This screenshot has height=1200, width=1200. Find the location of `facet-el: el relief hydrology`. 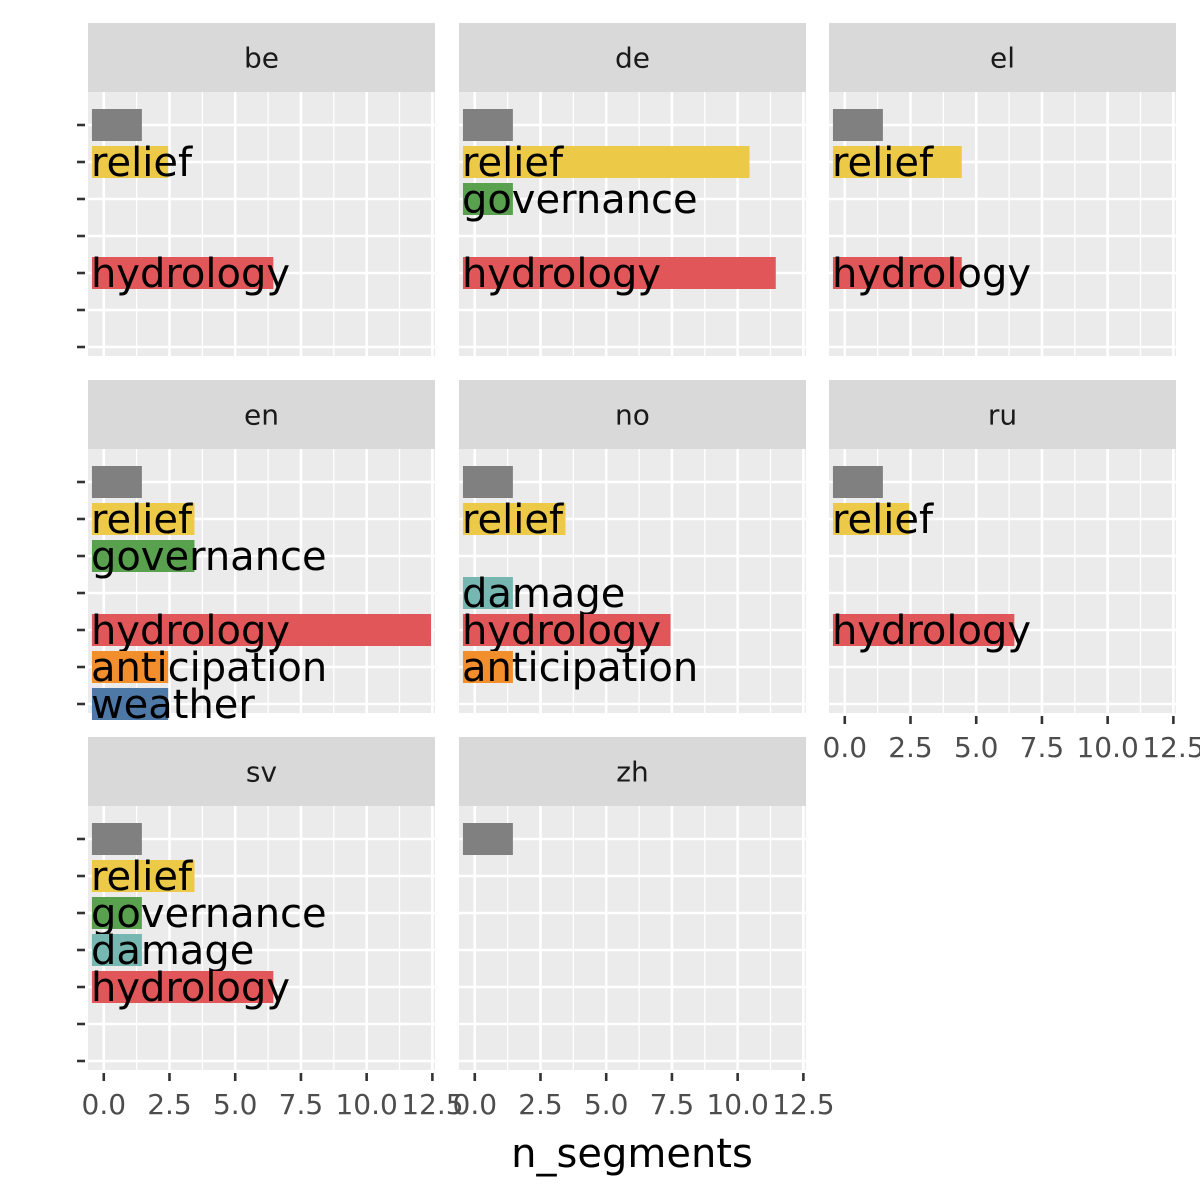

facet-el: el relief hydrology is located at coordinates (1002, 189).